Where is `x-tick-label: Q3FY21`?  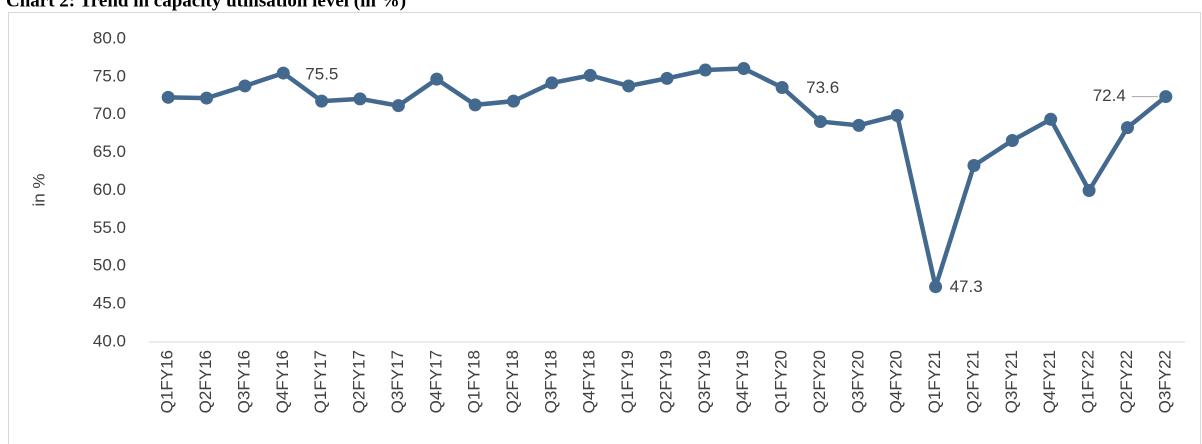 x-tick-label: Q3FY21 is located at coordinates (1011, 381).